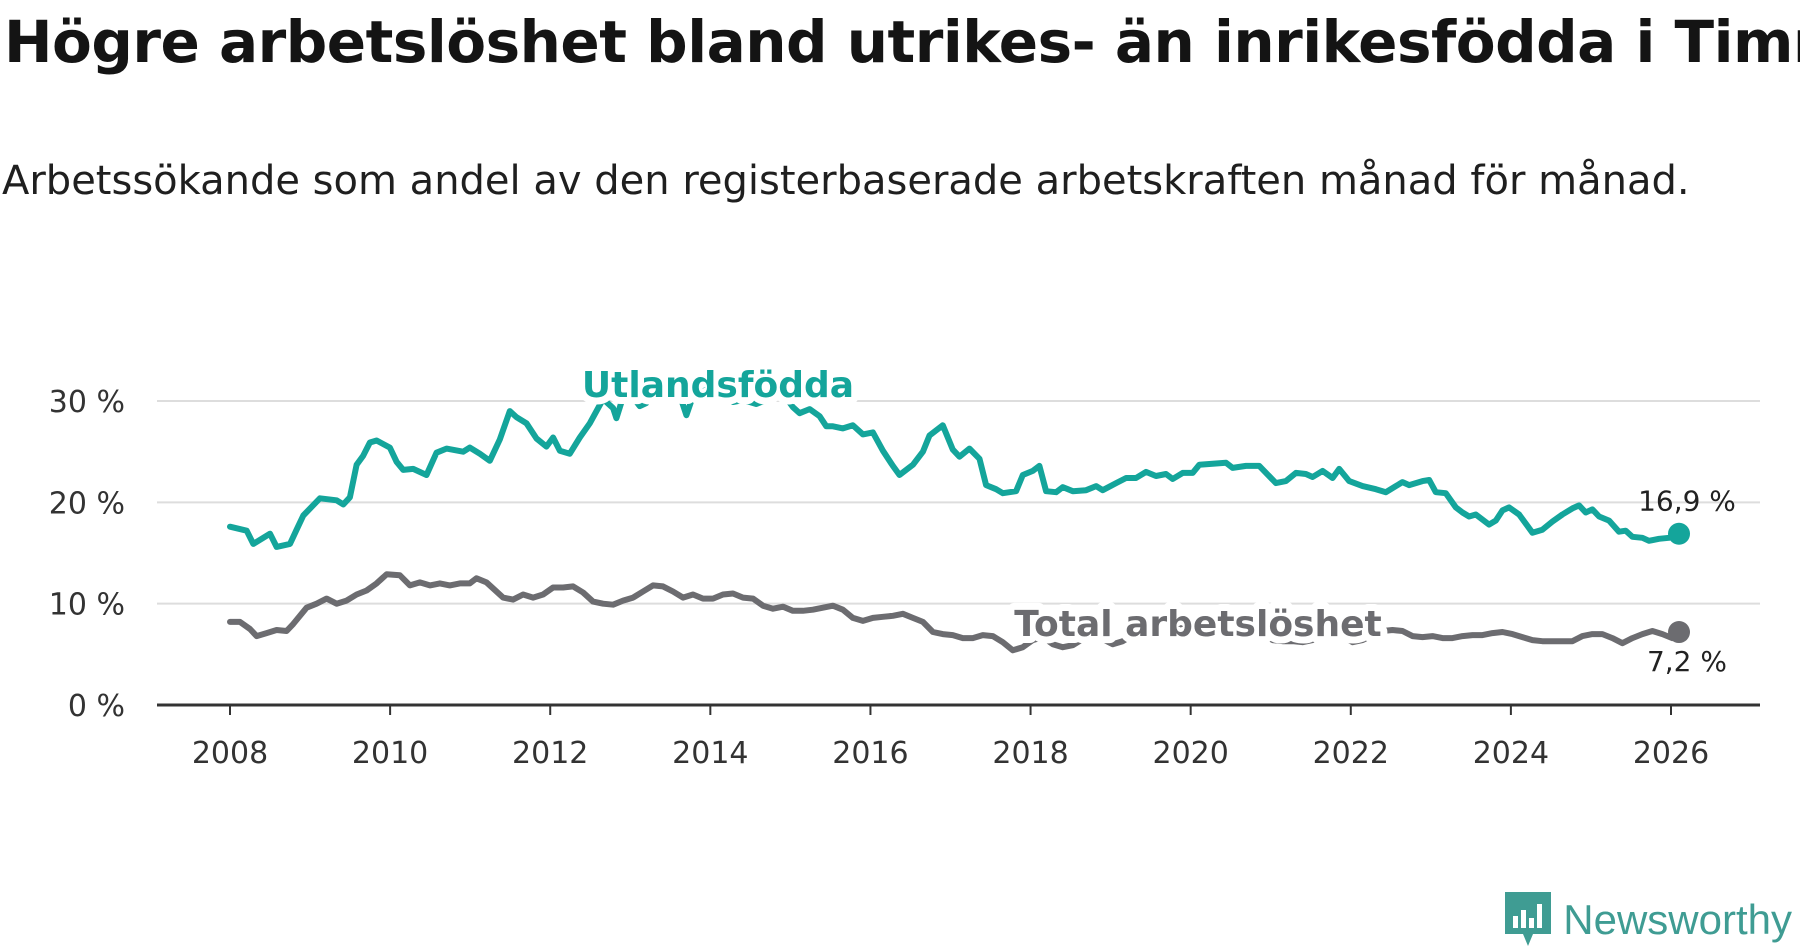 This screenshot has height=952, width=1800. What do you see at coordinates (390, 753) in the screenshot?
I see `x-tick-label-2010: 2010` at bounding box center [390, 753].